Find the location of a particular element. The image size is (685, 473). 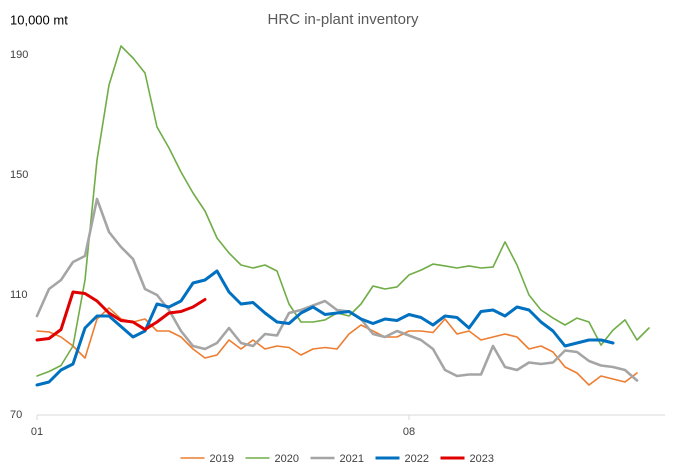

legend-label: 2022 is located at coordinates (417, 459).